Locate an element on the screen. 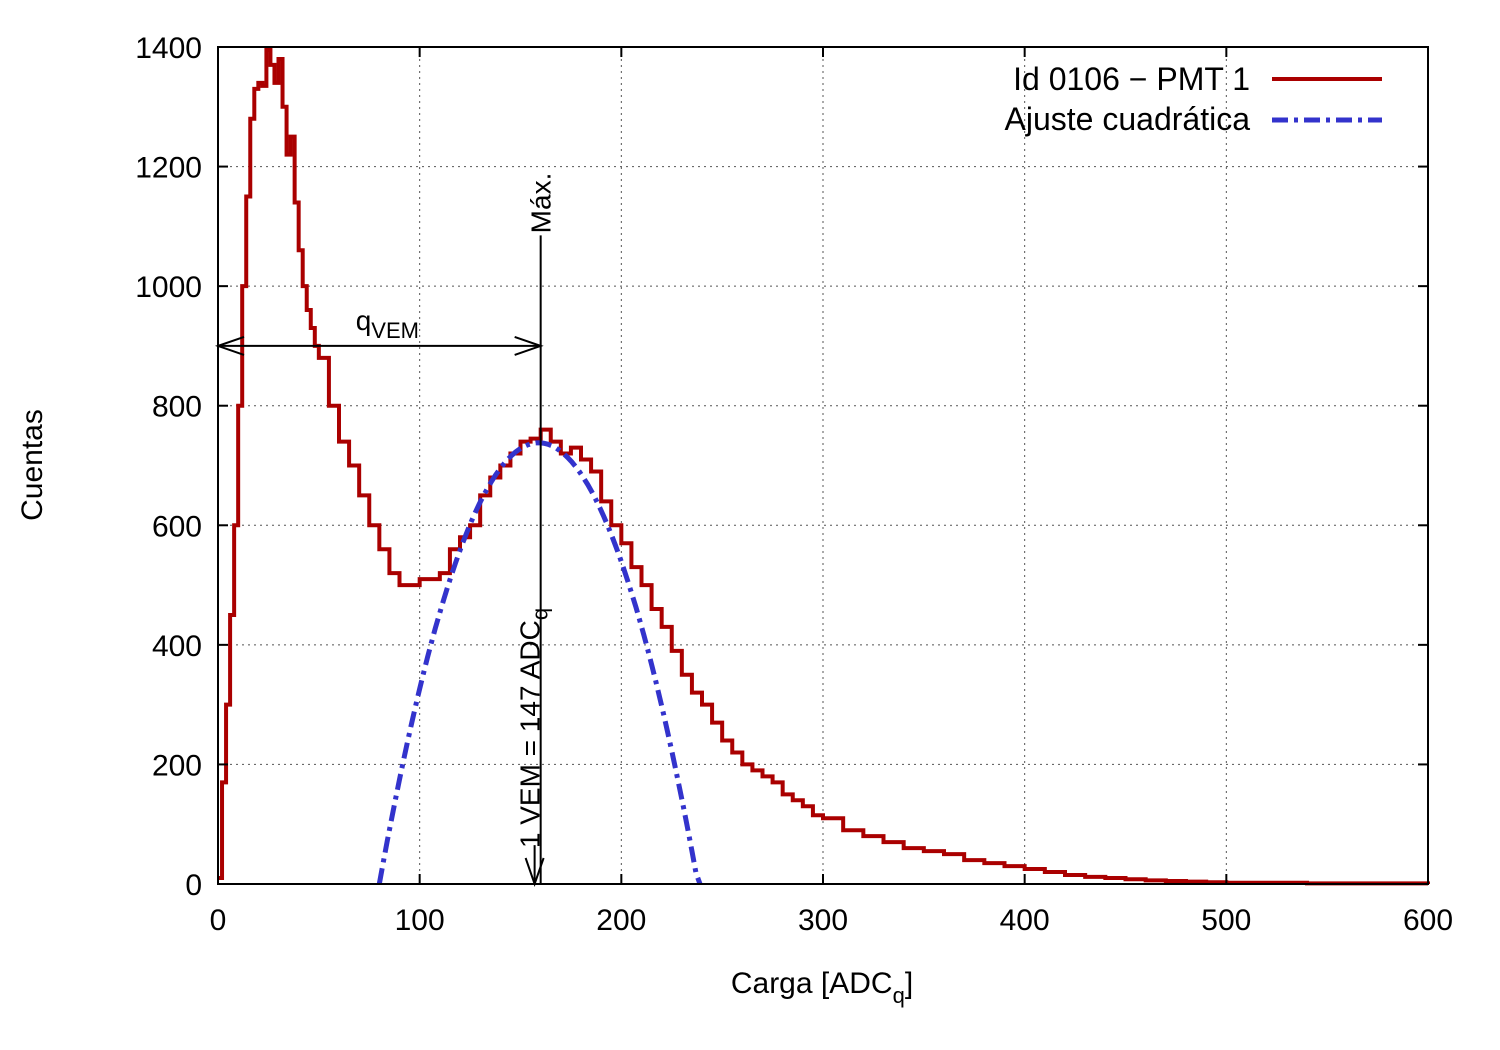 This screenshot has height=1050, width=1500. x-tick-label: 200 is located at coordinates (621, 920).